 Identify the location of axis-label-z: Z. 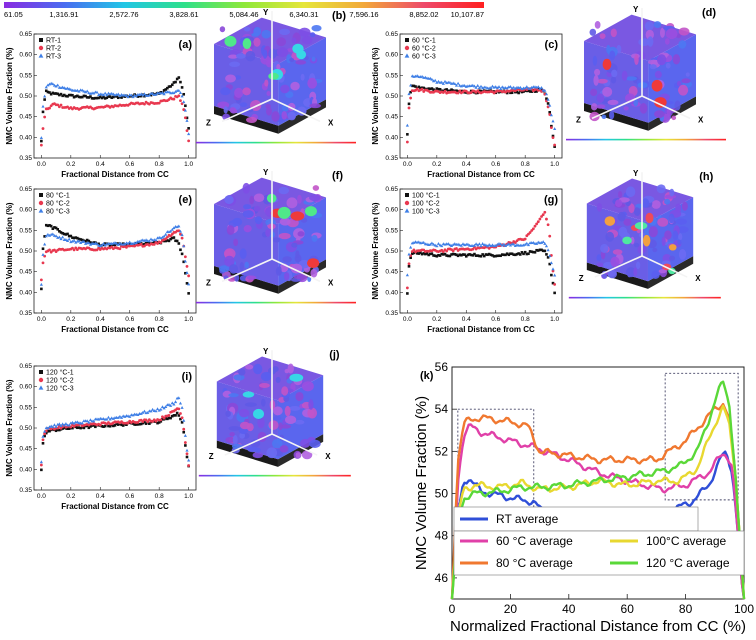
(208, 123).